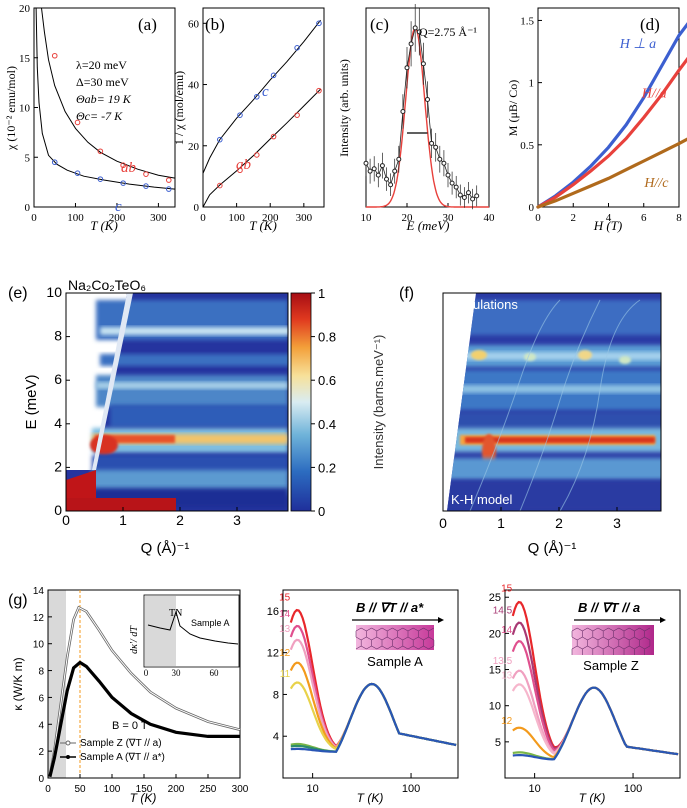 The height and width of the screenshot is (808, 687). I want to click on y-tick-label: 12, so click(273, 654).